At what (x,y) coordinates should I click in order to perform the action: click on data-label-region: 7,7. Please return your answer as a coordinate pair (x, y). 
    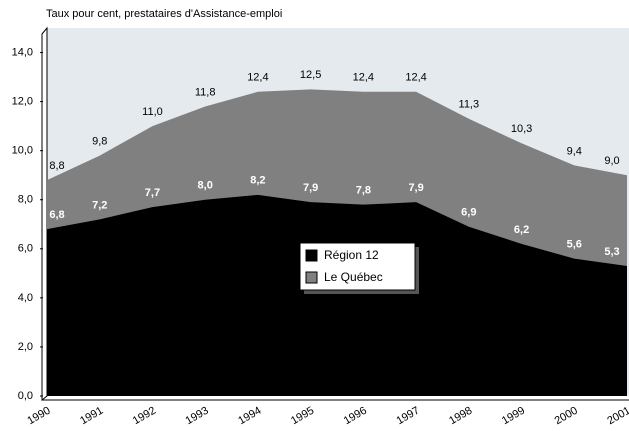
    Looking at the image, I should click on (152, 193).